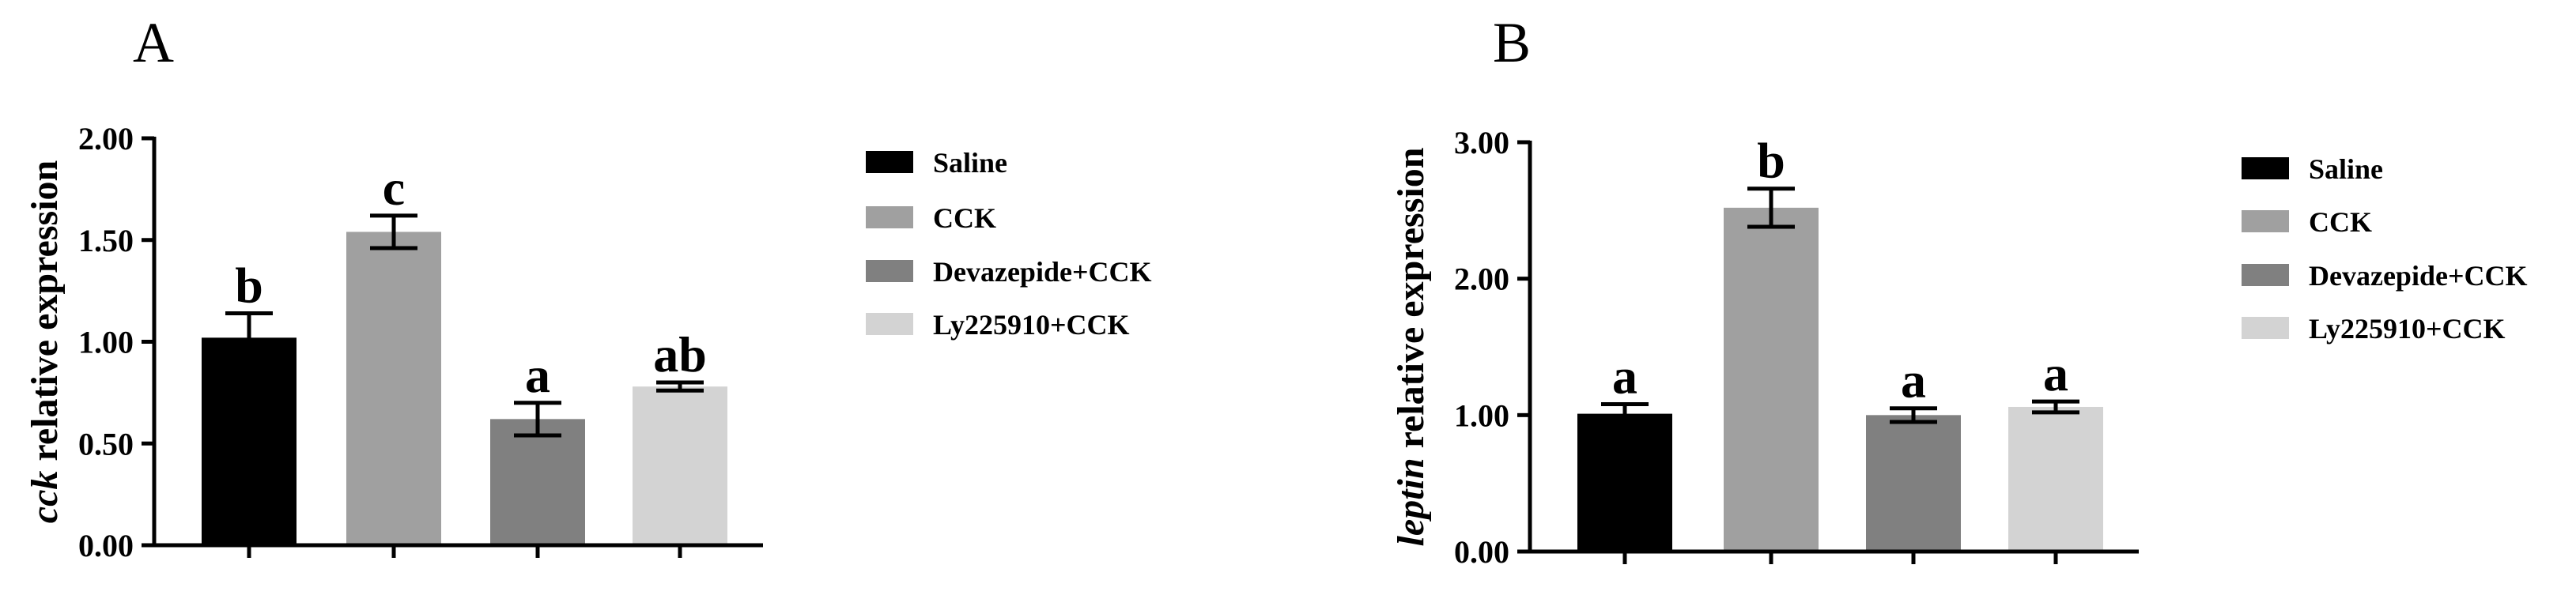  What do you see at coordinates (45, 497) in the screenshot?
I see `y-axis-label-gene: cck` at bounding box center [45, 497].